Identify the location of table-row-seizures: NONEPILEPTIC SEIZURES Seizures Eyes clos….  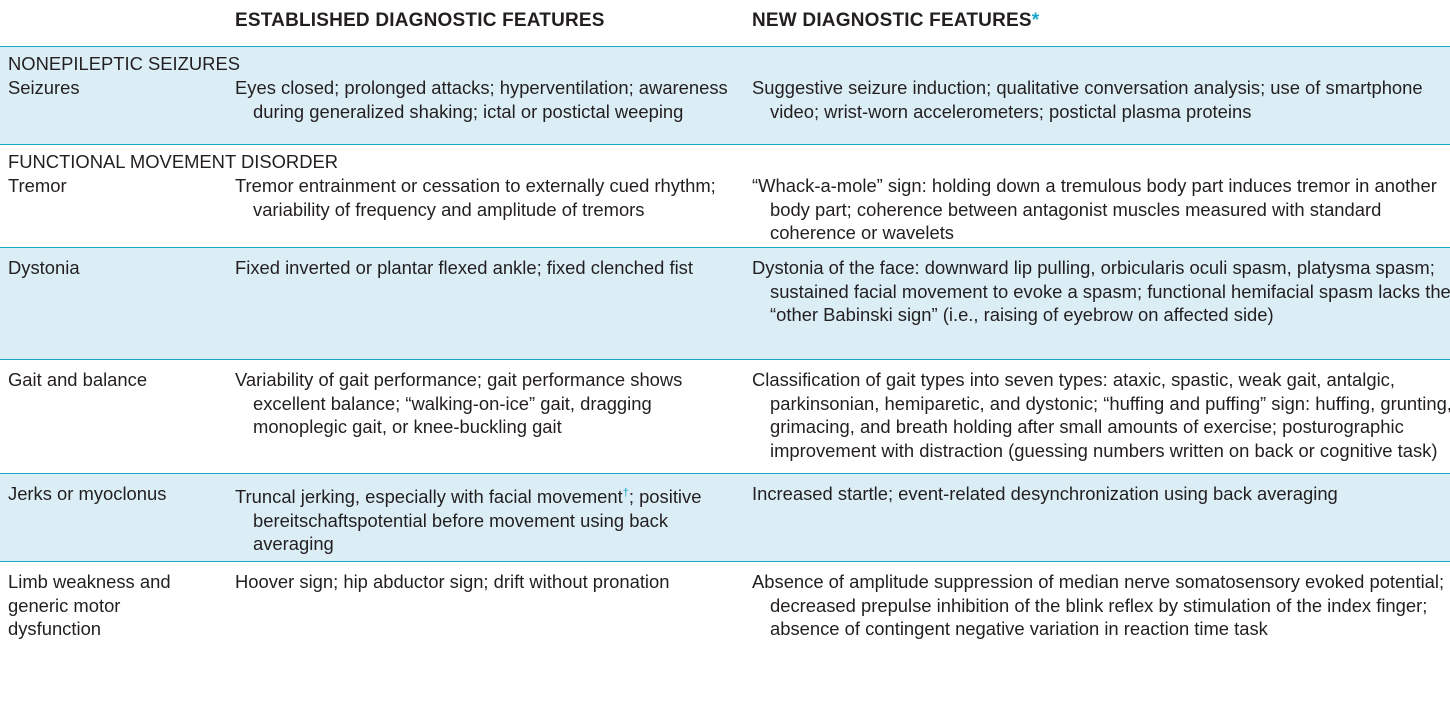
(725, 96).